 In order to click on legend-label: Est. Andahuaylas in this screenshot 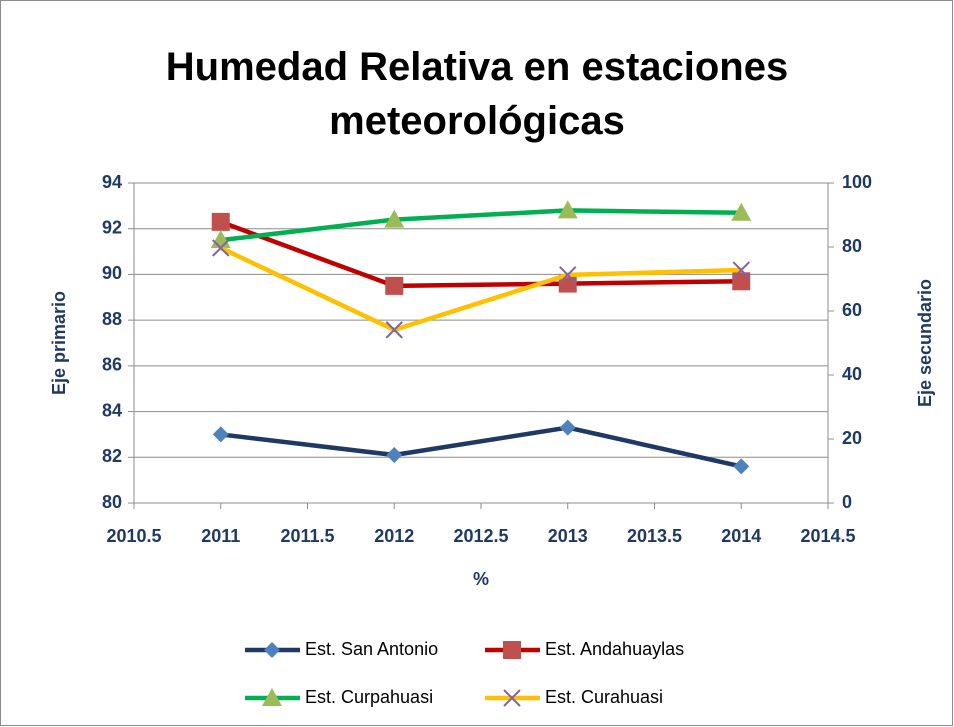, I will do `click(614, 649)`.